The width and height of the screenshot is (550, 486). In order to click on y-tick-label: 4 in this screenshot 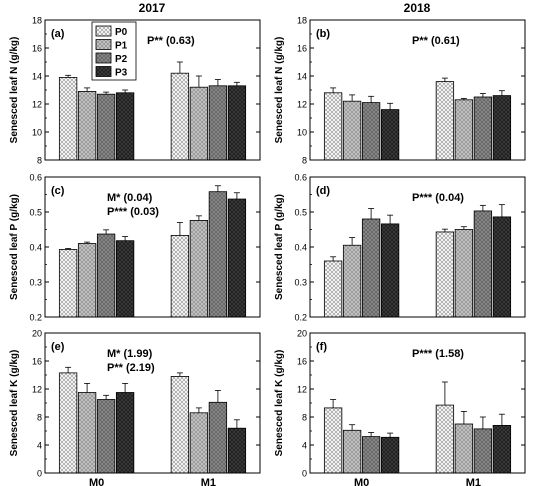, I will do `click(39, 446)`.